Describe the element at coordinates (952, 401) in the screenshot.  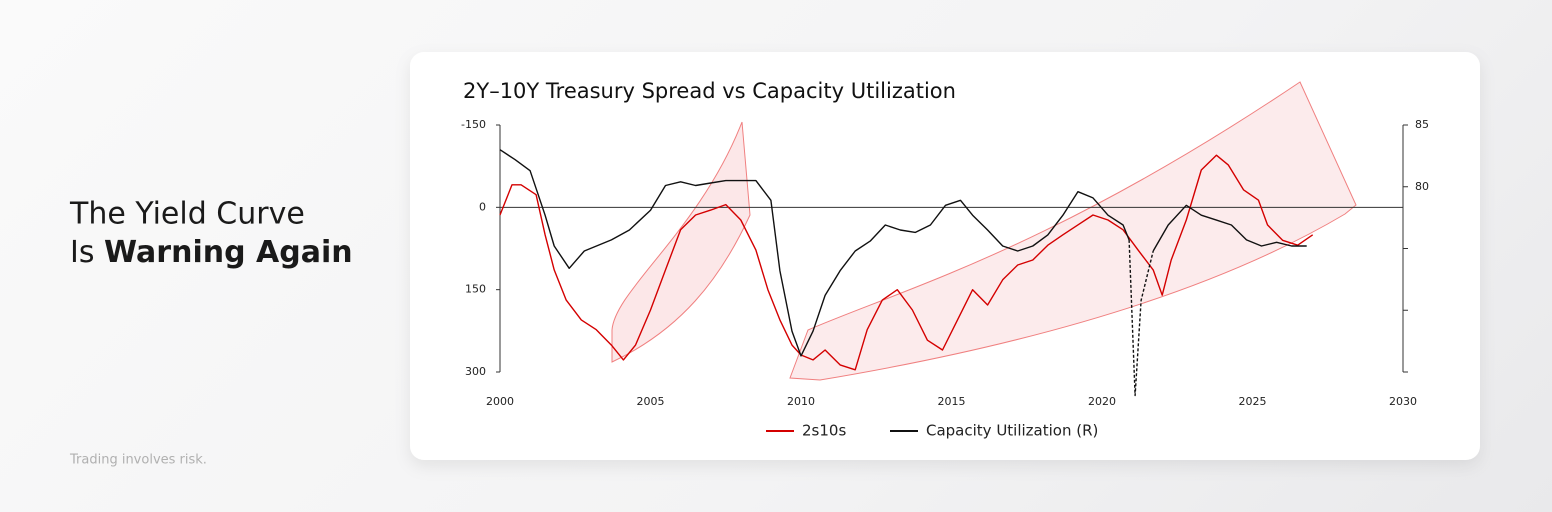
I see `x-tick-label: 2015` at that location.